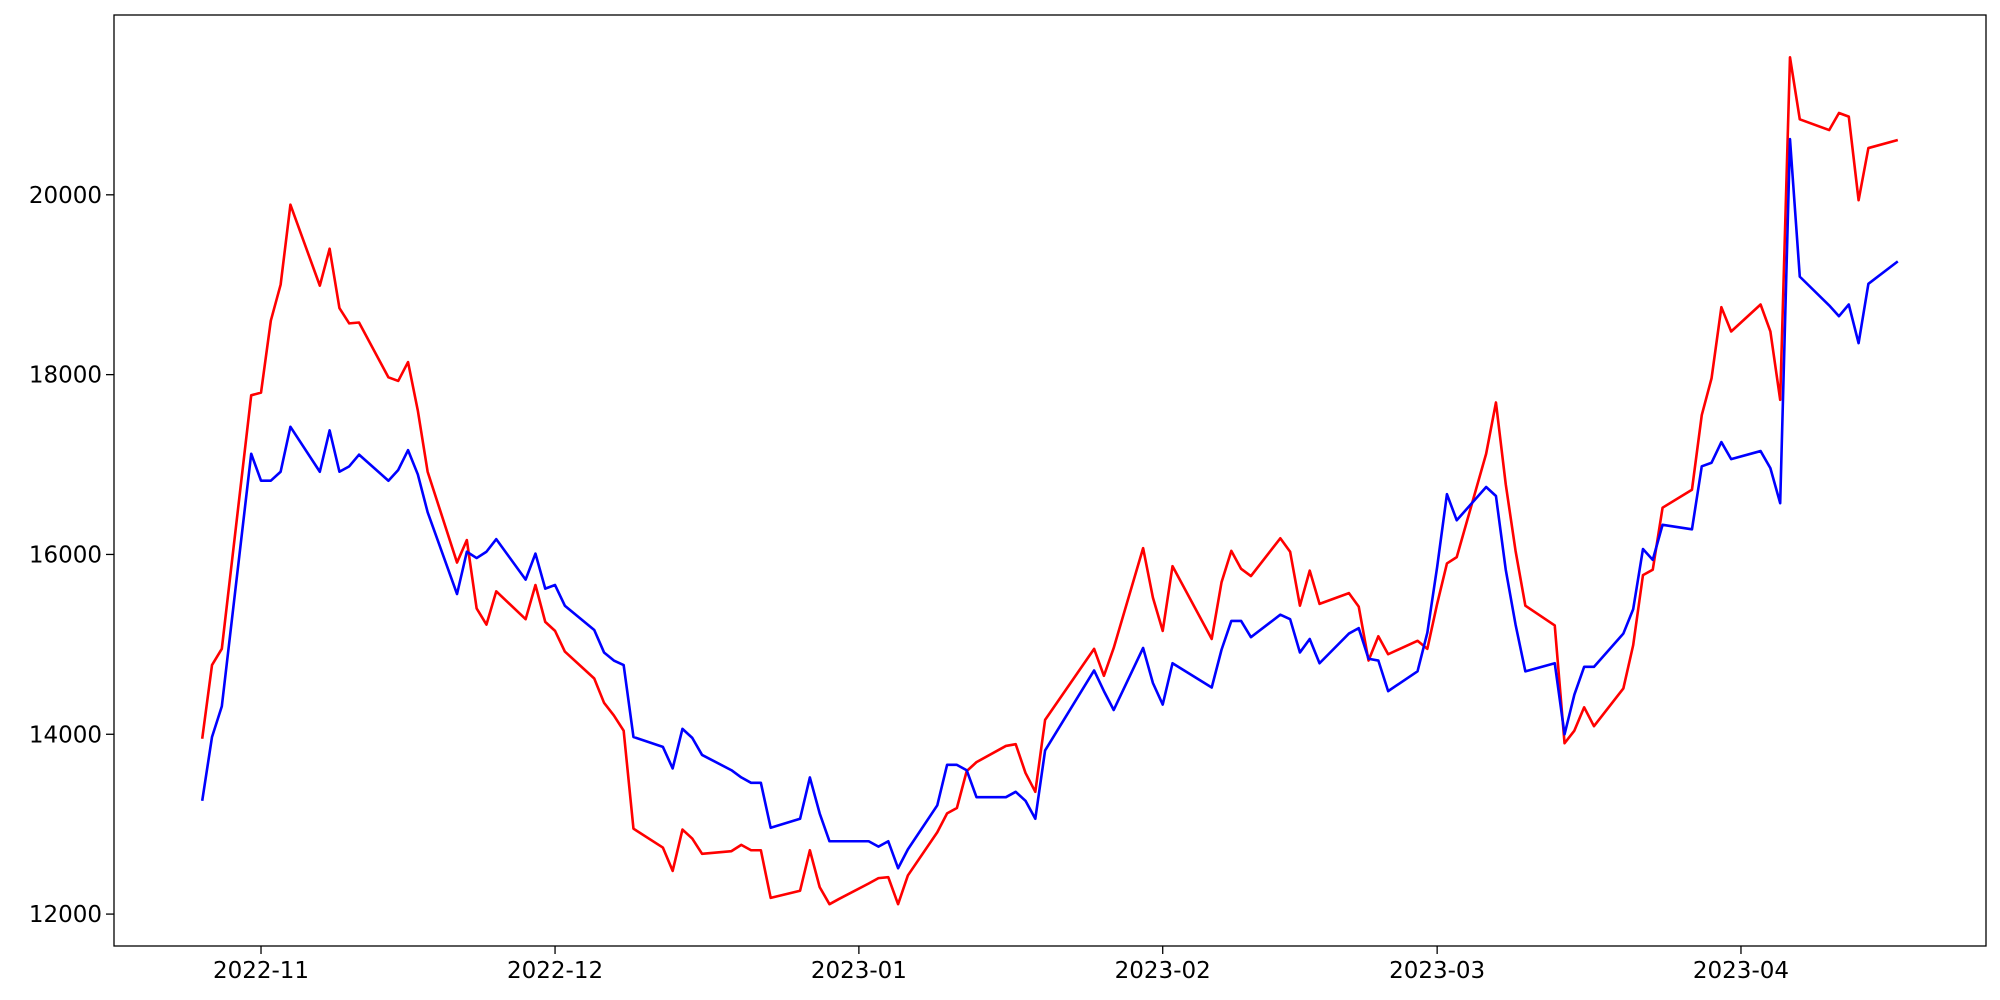  I want to click on x-tick-label: 2023-04, so click(1741, 971).